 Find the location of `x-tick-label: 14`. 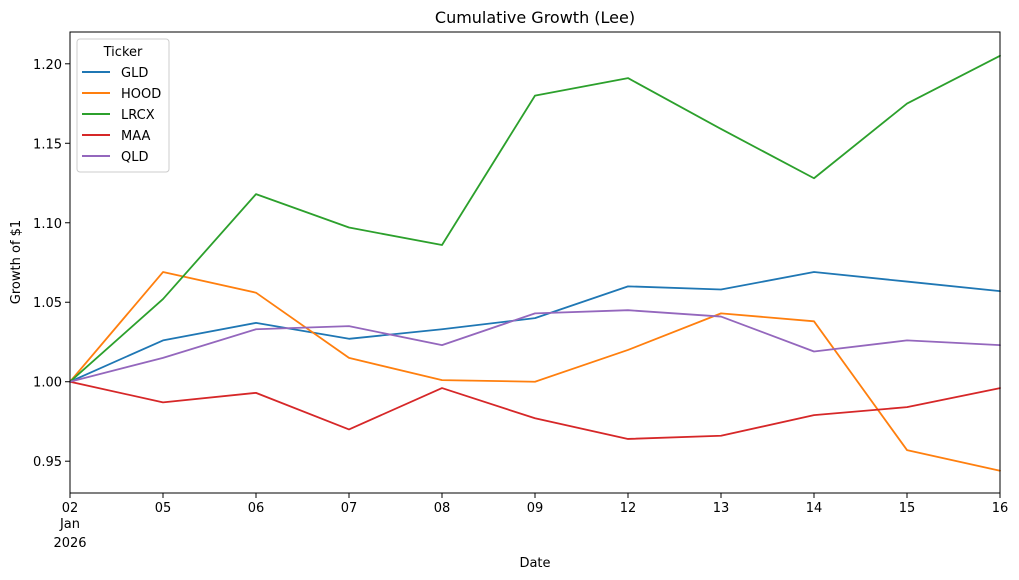

x-tick-label: 14 is located at coordinates (814, 508).